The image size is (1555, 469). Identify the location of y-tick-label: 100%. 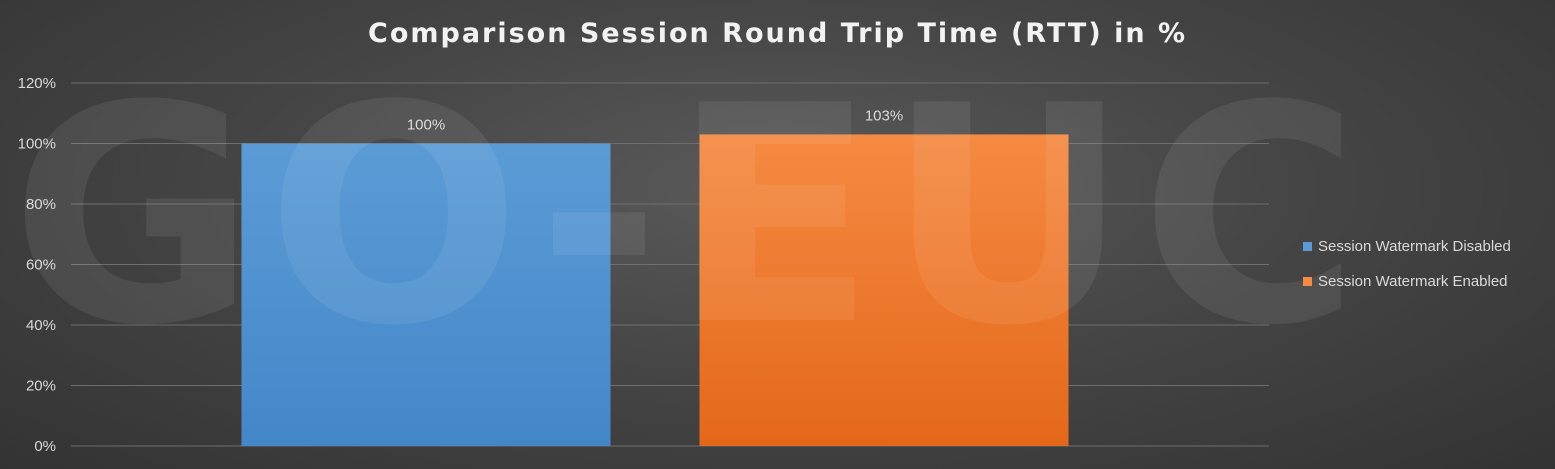
(37, 144).